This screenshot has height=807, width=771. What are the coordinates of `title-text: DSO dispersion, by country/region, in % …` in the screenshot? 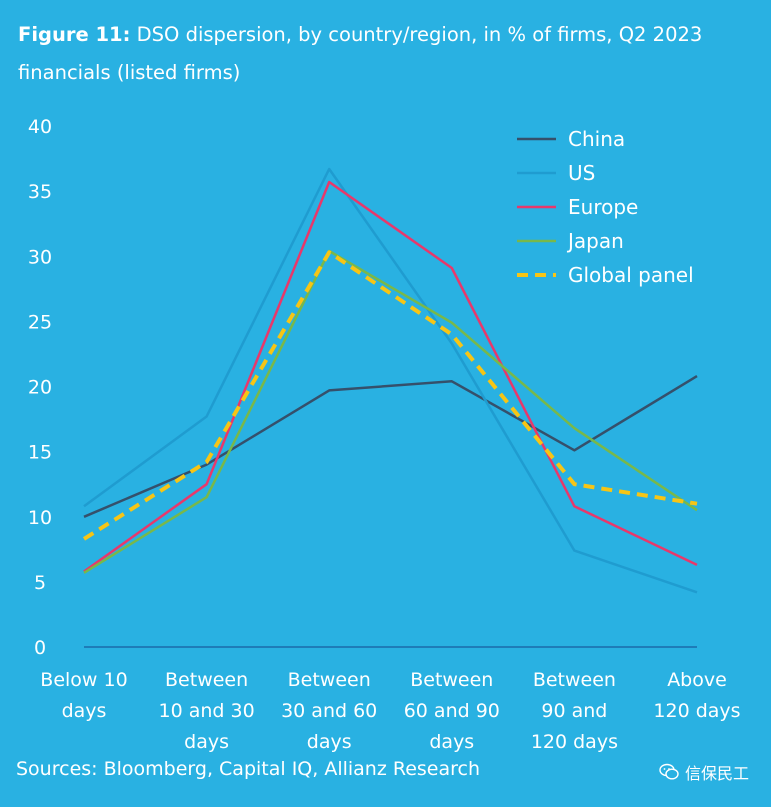 It's located at (360, 53).